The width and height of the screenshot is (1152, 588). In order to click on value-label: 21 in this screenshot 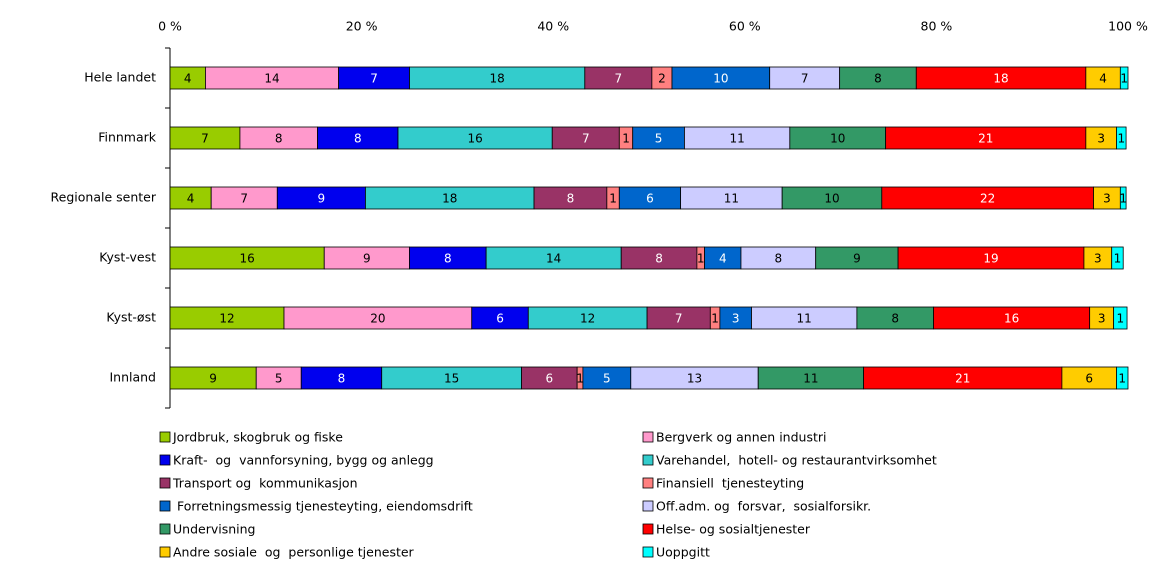, I will do `click(962, 379)`.